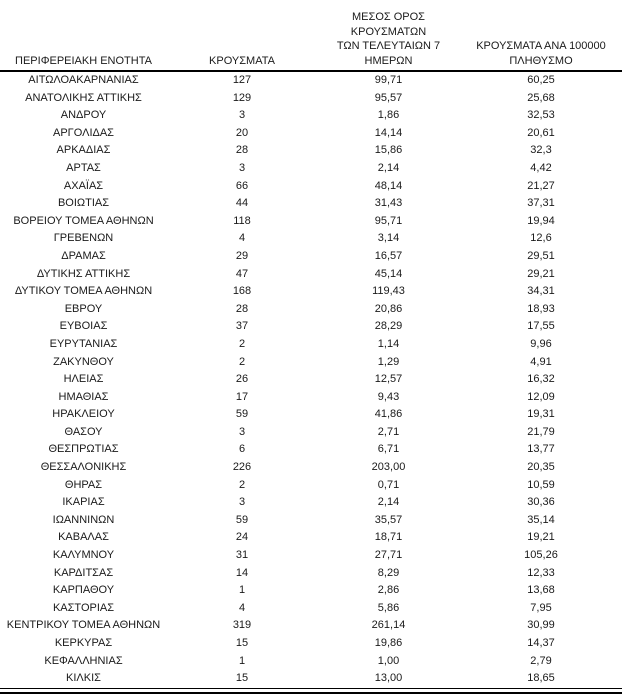  Describe the element at coordinates (541, 273) in the screenshot. I see `cell-per100k: 29,21` at that location.